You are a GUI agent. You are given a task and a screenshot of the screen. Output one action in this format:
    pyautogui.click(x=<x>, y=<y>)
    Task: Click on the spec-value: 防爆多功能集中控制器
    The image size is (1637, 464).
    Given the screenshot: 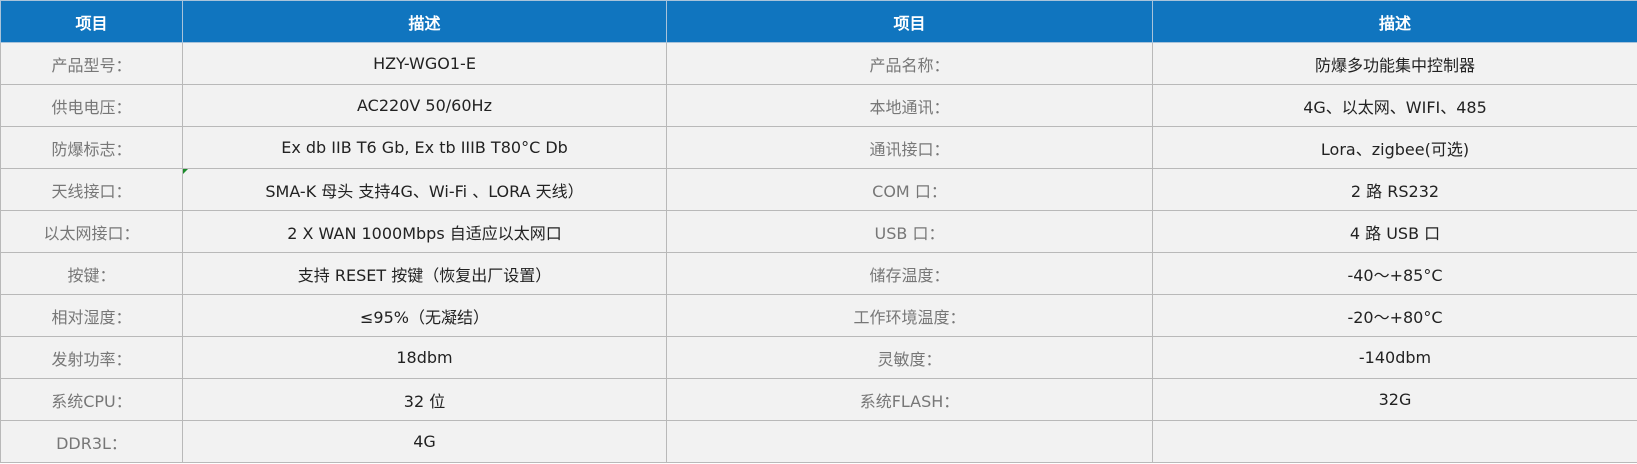 What is the action you would take?
    pyautogui.click(x=1394, y=63)
    